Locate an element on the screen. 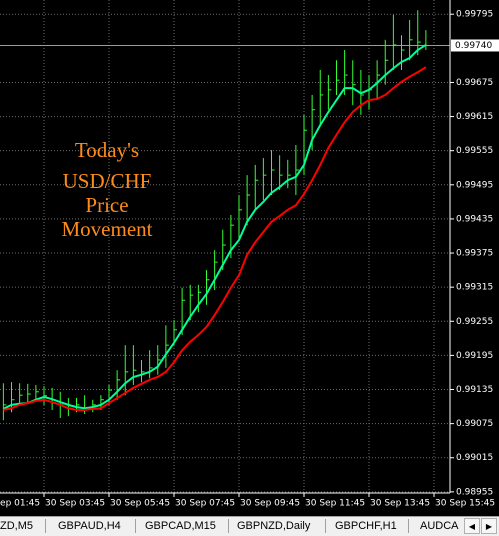 The width and height of the screenshot is (499, 536). chart-tab: GBPCAD,M15 is located at coordinates (180, 526).